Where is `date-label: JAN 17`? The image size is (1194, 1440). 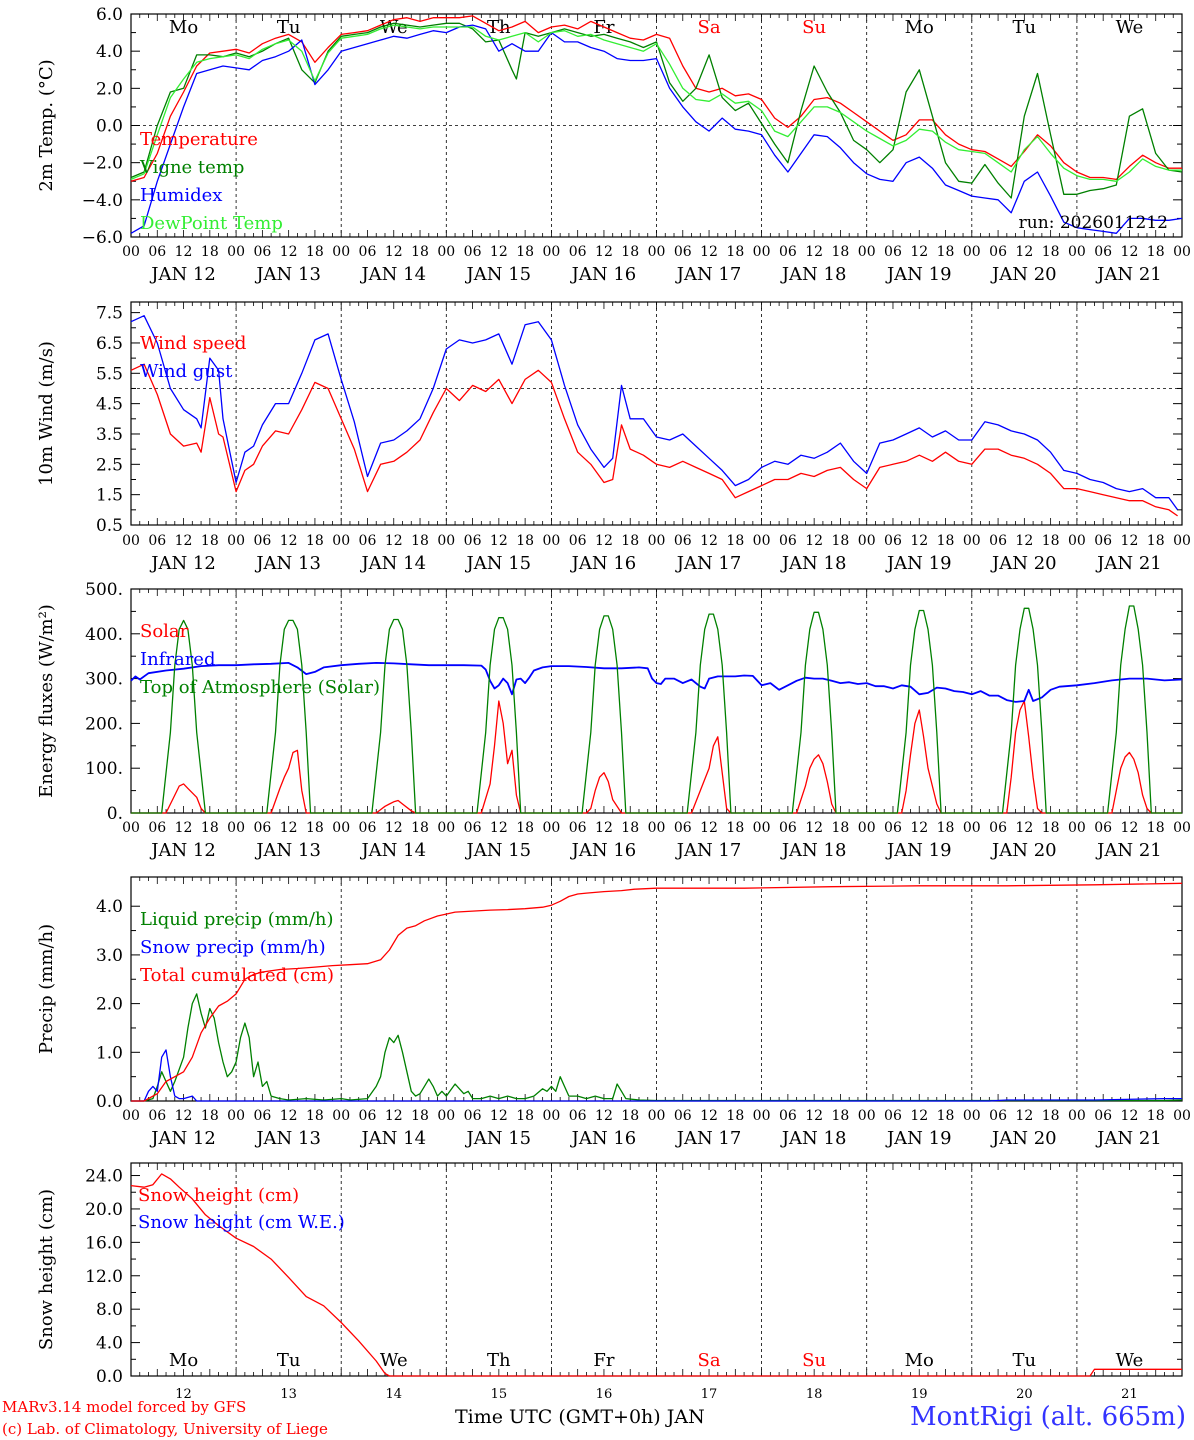
date-label: JAN 17 is located at coordinates (708, 274).